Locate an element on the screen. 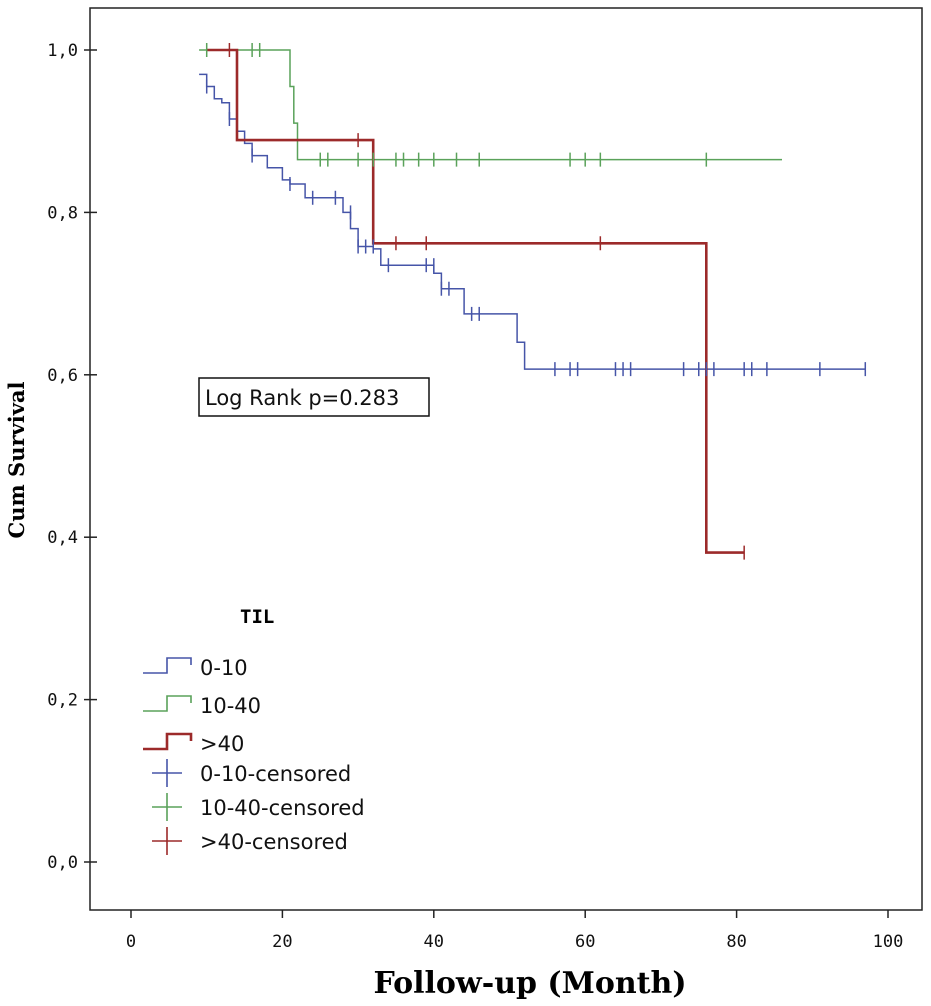  x-tick-label: 80 is located at coordinates (736, 942).